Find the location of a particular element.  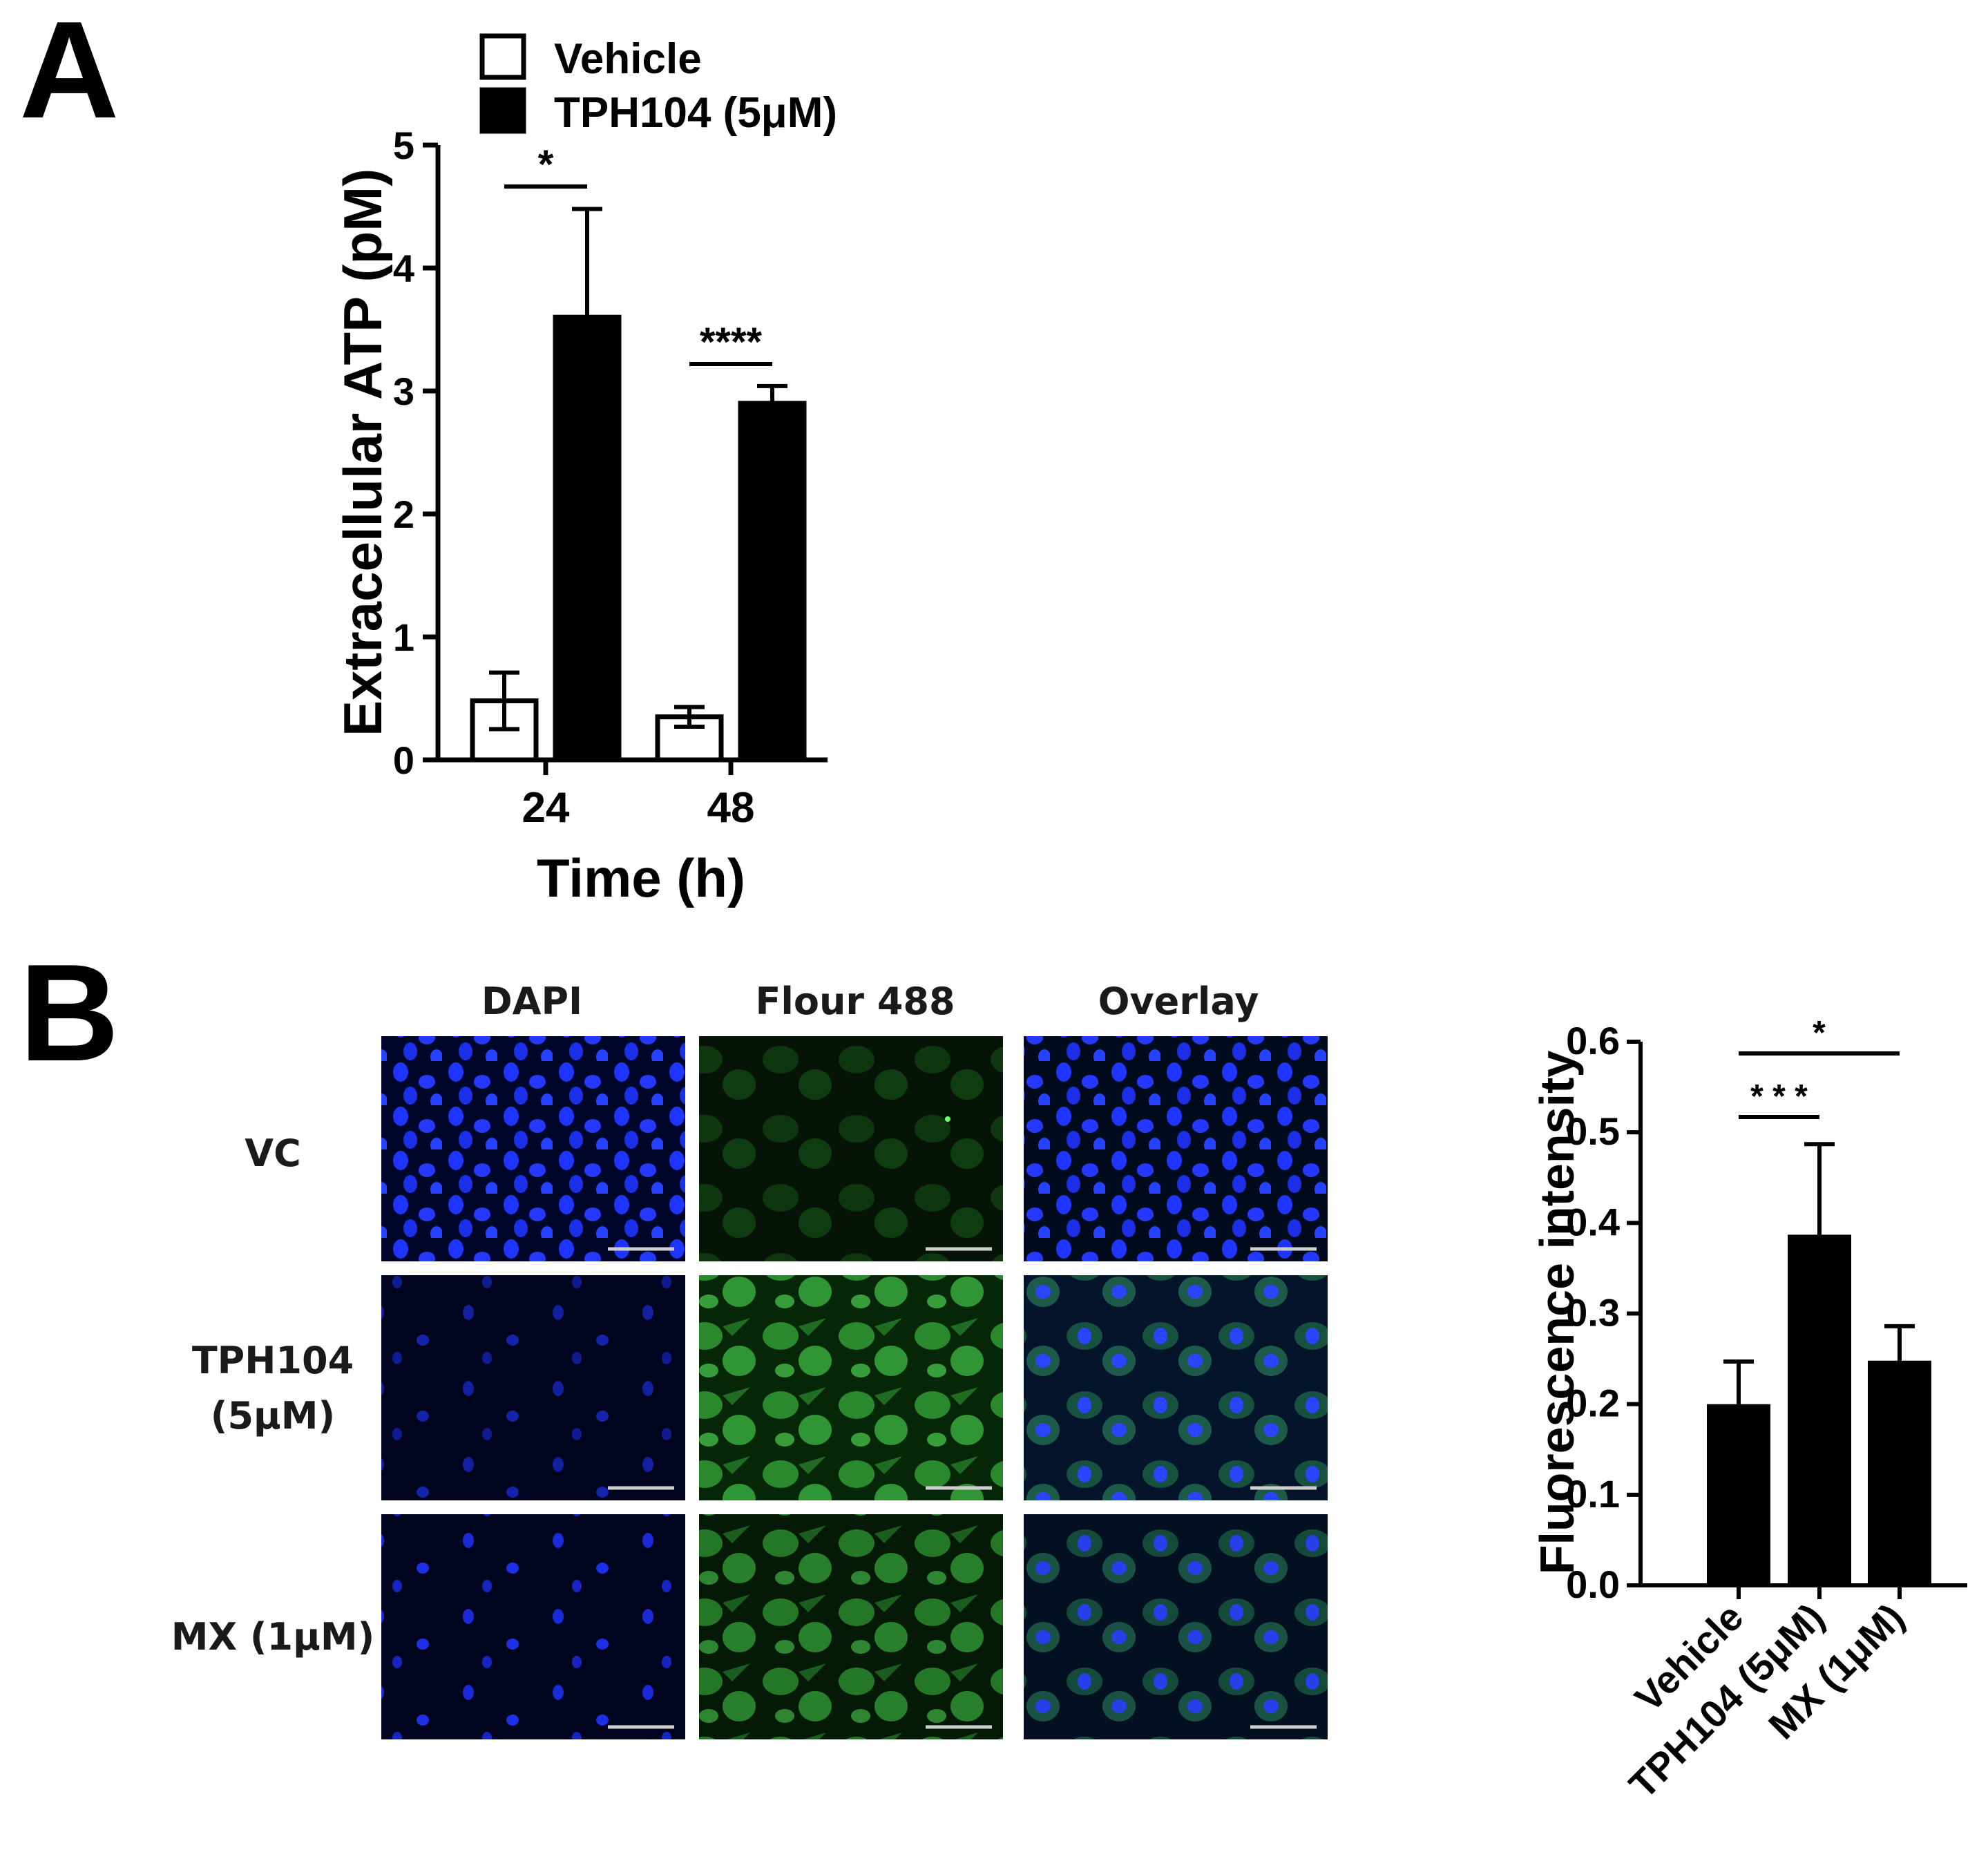

legend-swatch-tph104 is located at coordinates (503, 111).